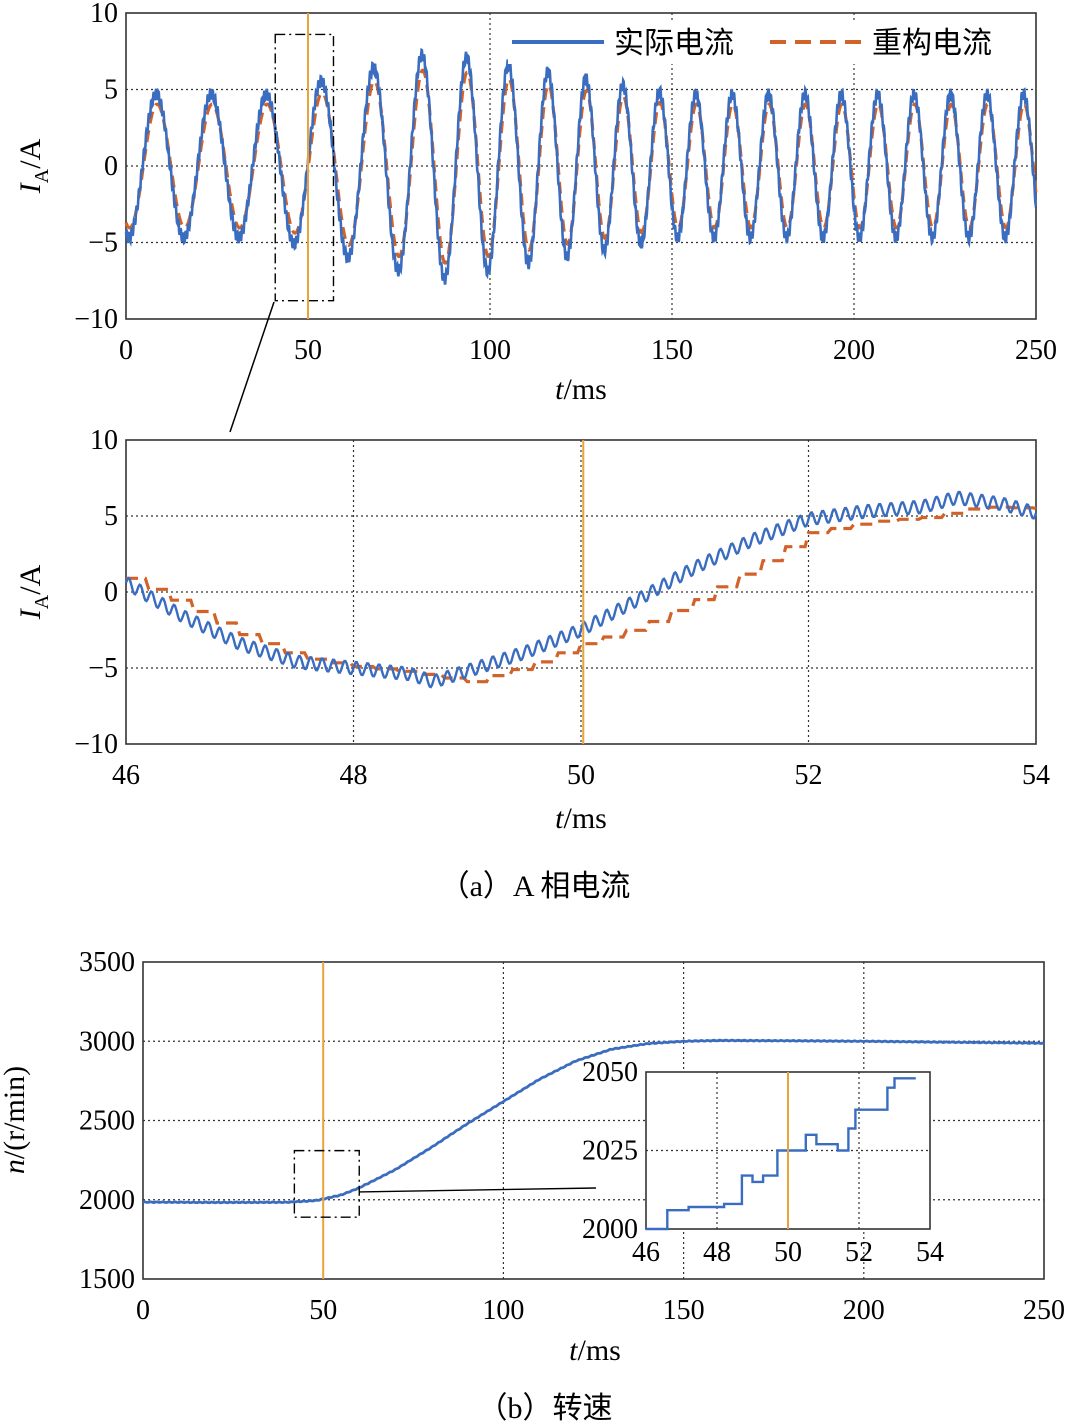 This screenshot has width=1070, height=1428. What do you see at coordinates (545, 1408) in the screenshot?
I see `caption-b: （b）转速` at bounding box center [545, 1408].